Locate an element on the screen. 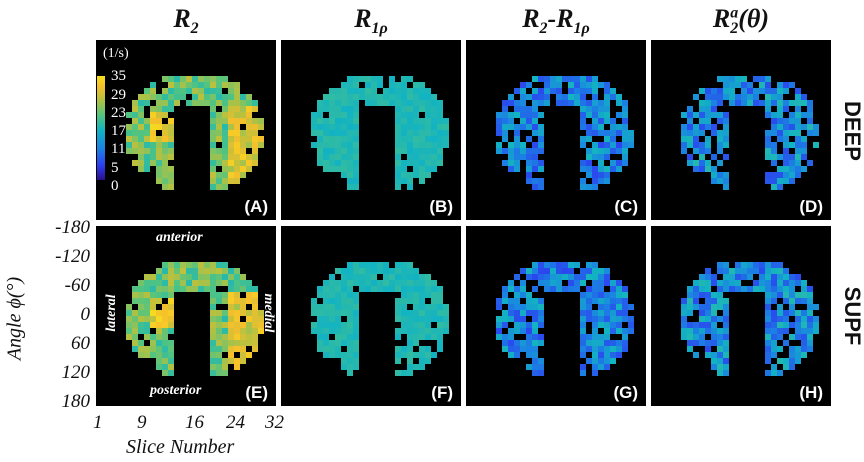 The width and height of the screenshot is (864, 462). colorbar-tick-0: 0 is located at coordinates (115, 186).